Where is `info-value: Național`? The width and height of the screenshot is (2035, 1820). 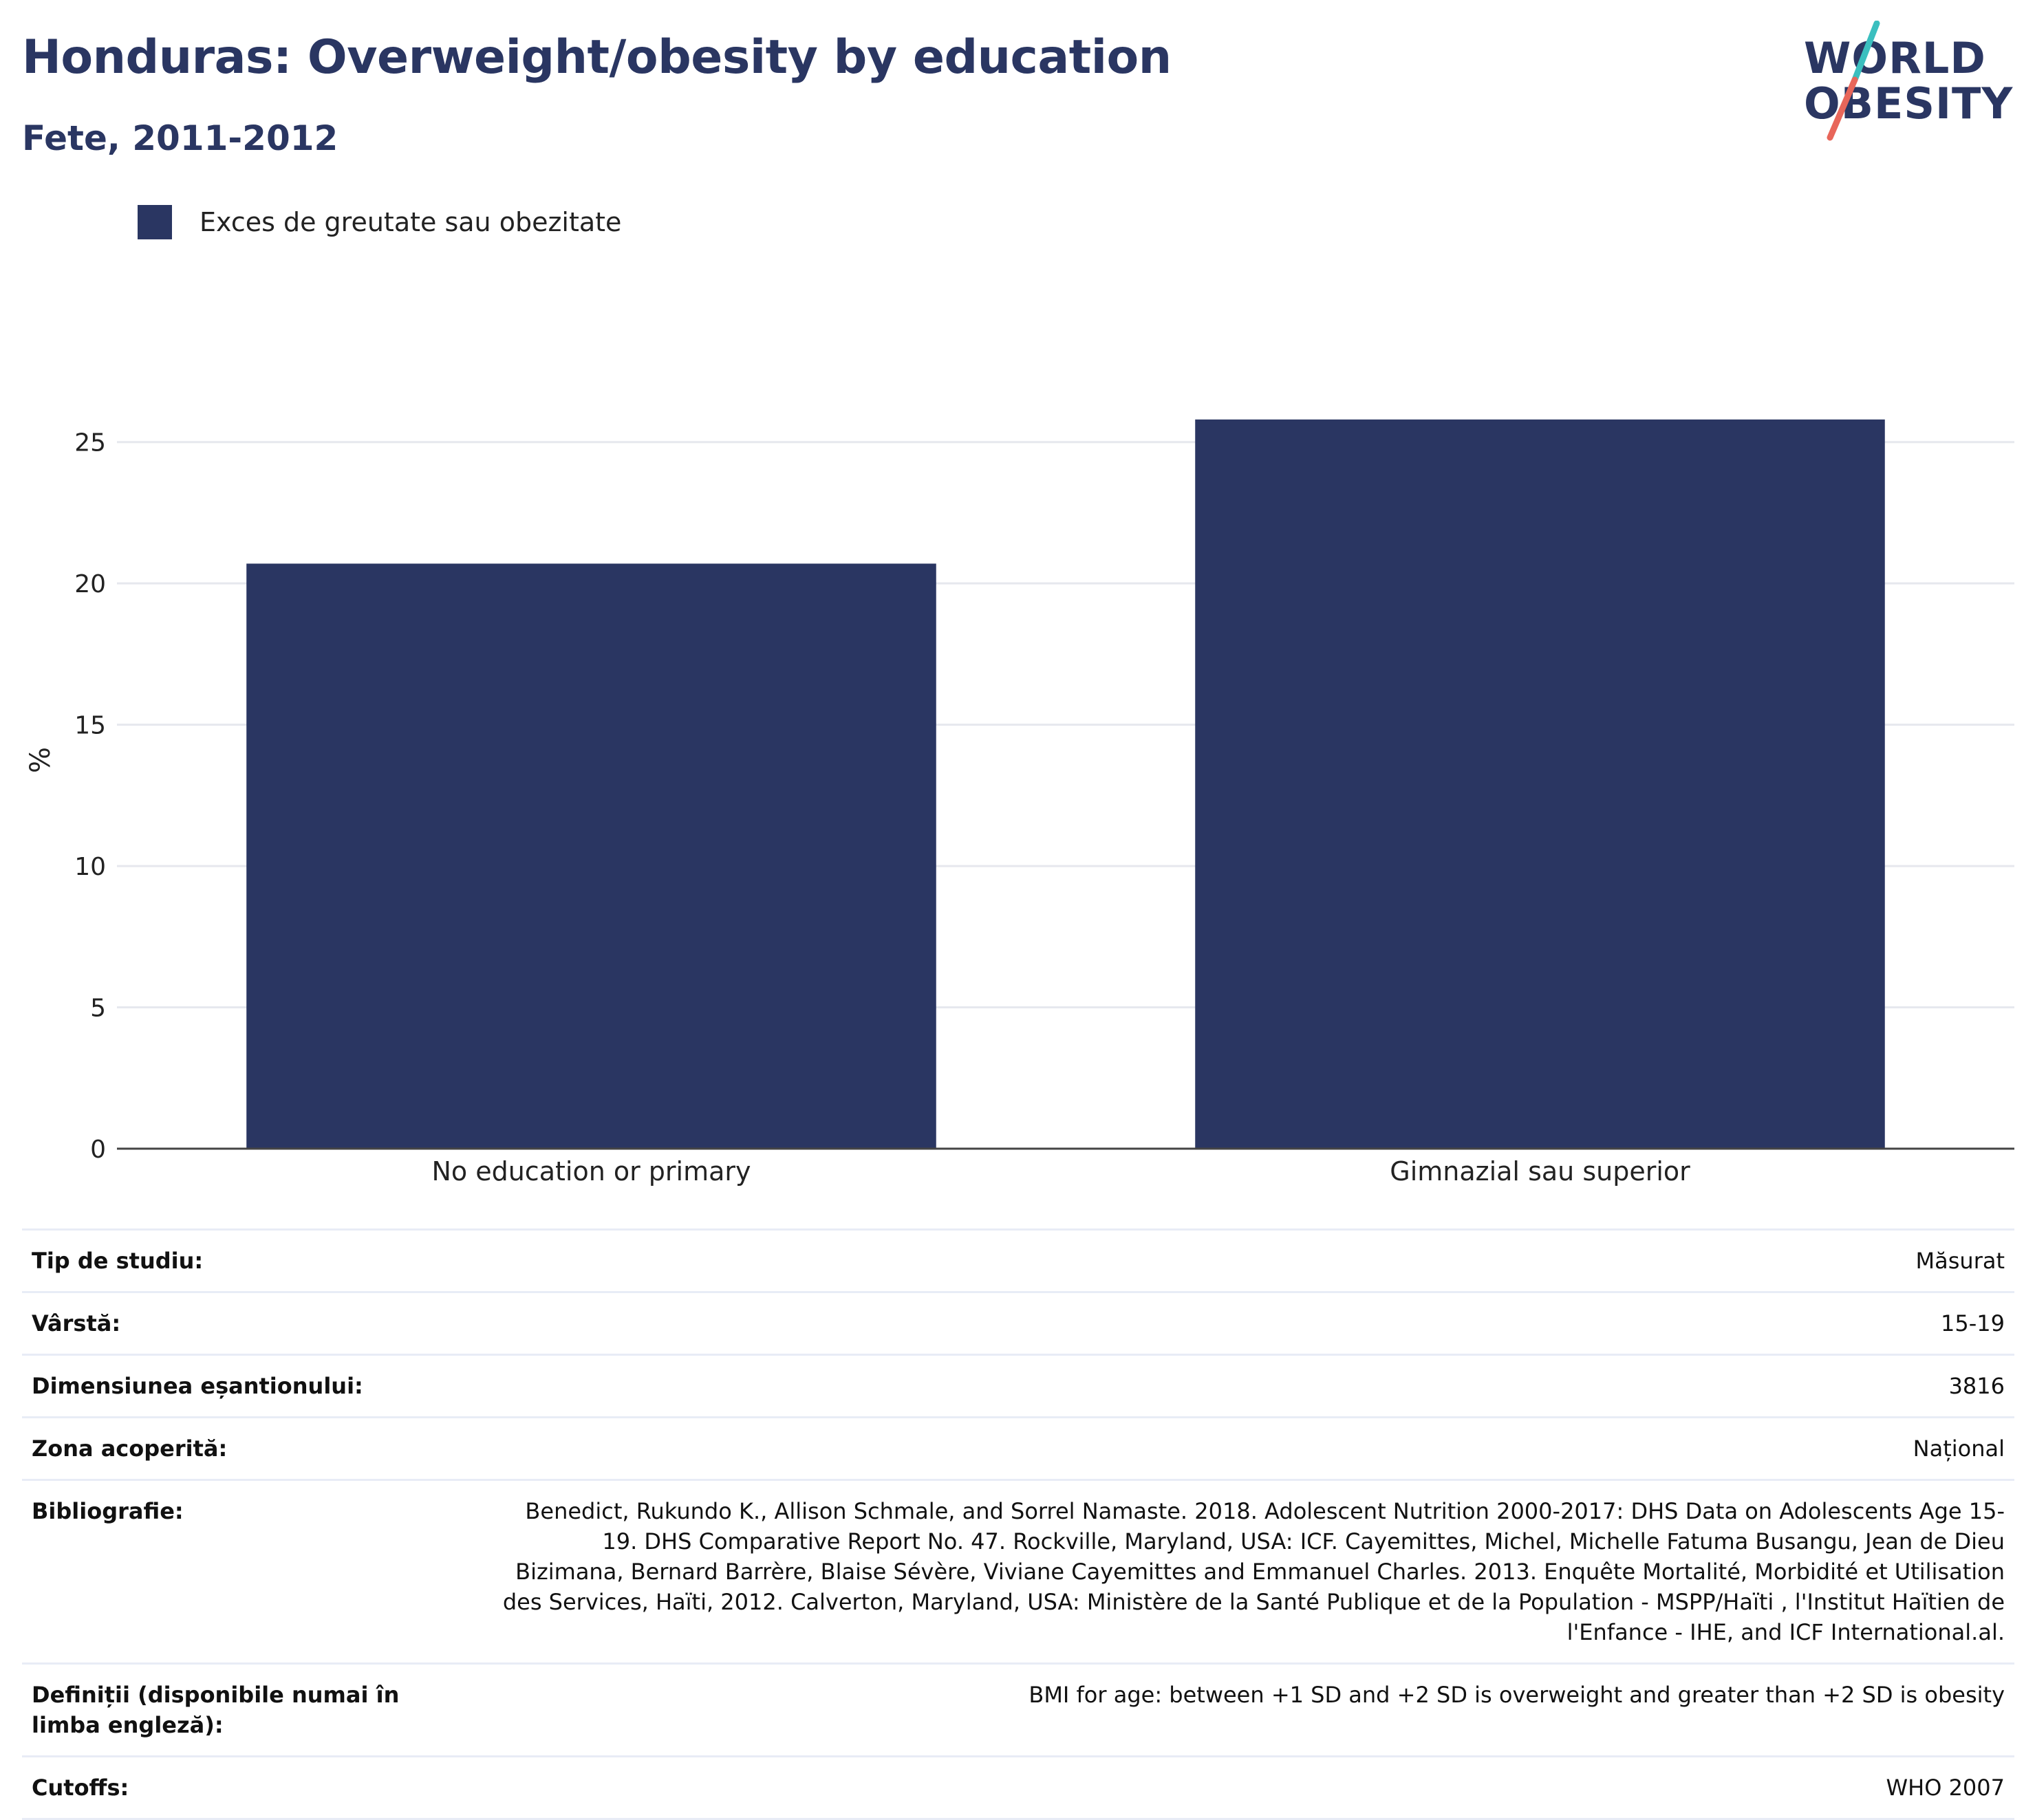 info-value: Național is located at coordinates (1248, 1448).